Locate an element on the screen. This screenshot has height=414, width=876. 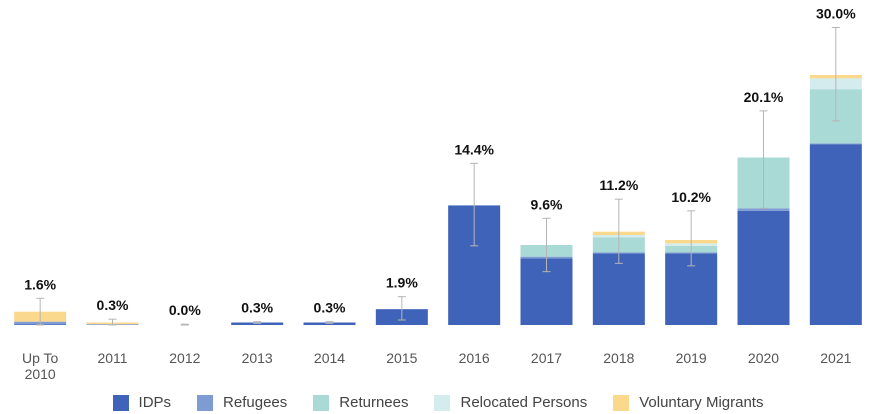
x-tick-label: 2013 is located at coordinates (257, 358).